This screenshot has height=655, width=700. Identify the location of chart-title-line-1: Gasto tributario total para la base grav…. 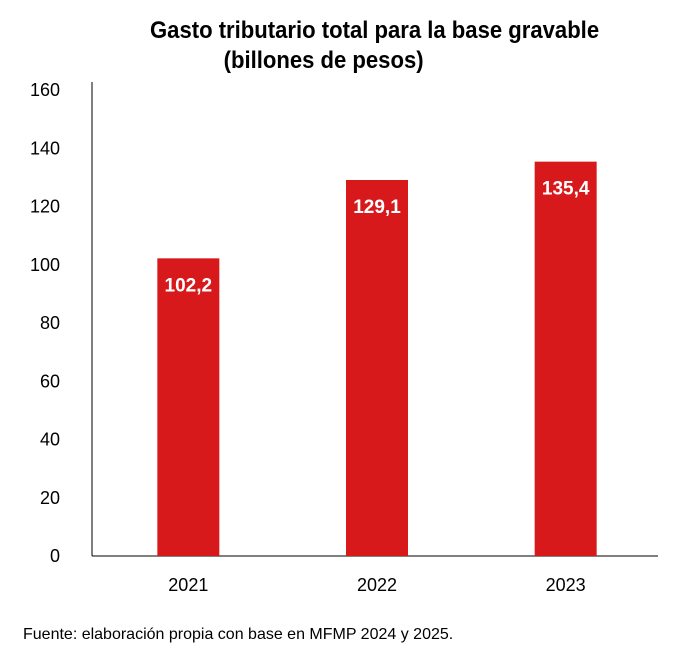
(375, 30).